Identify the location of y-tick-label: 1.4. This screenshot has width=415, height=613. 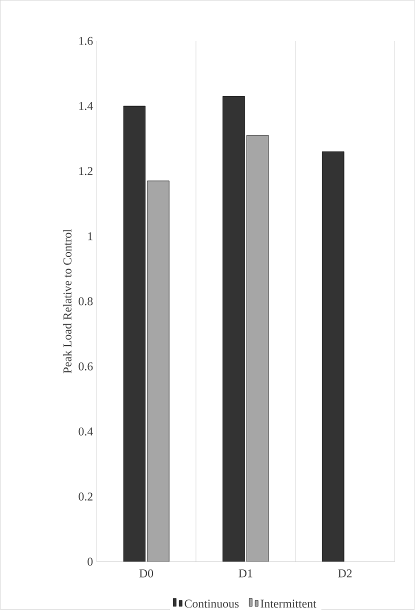
(86, 106).